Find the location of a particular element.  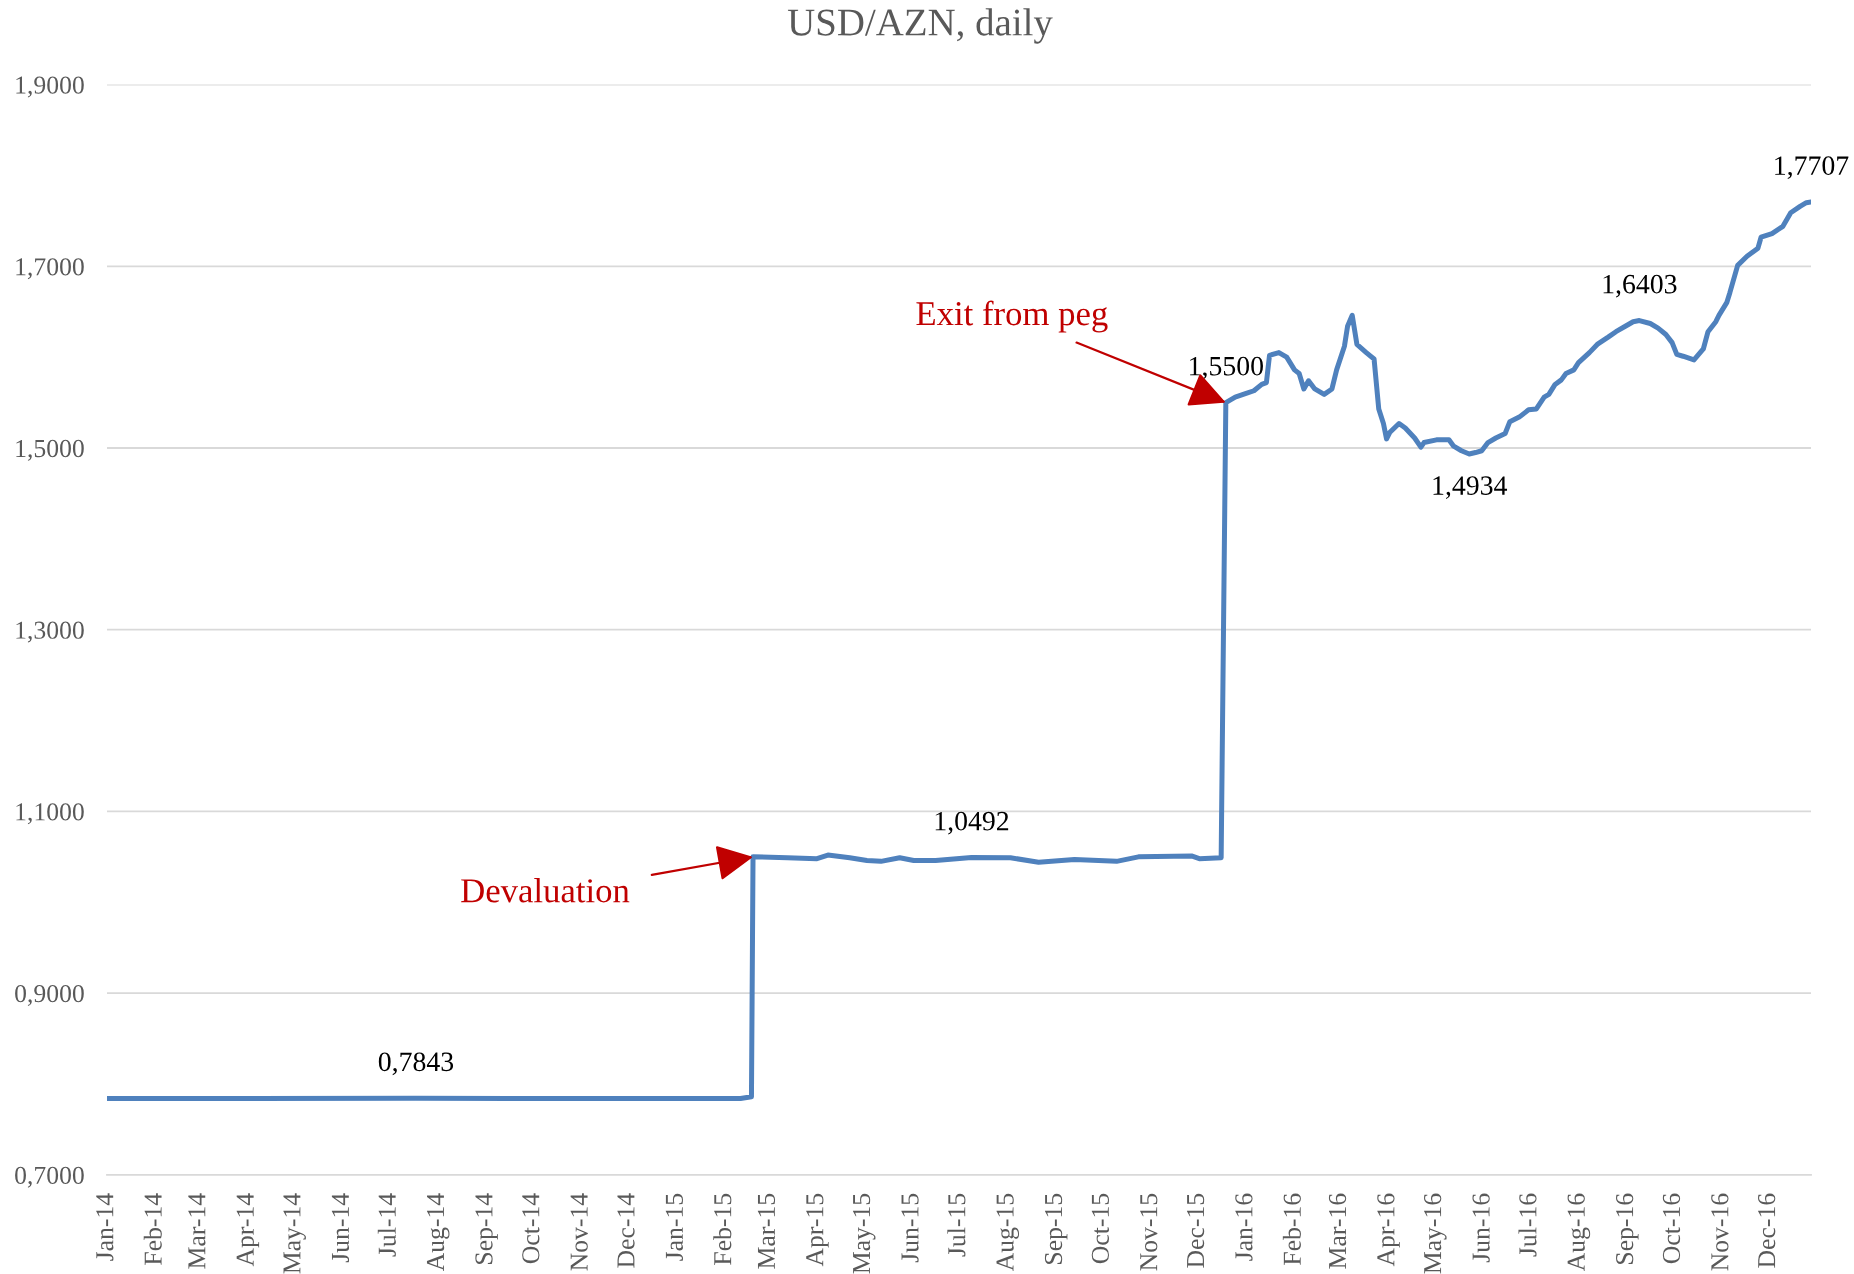

x-tick-label: Apr-14 is located at coordinates (248, 1230).